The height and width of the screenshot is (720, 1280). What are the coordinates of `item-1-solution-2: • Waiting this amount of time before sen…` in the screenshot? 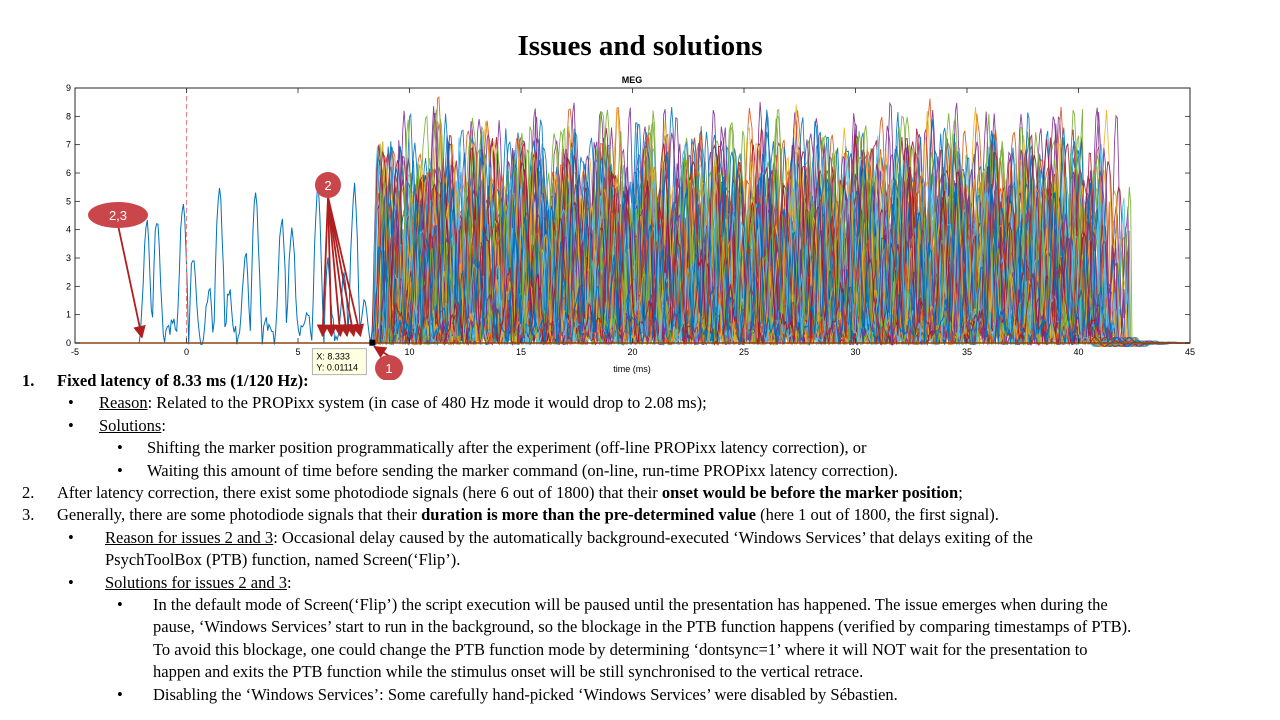 It's located at (640, 471).